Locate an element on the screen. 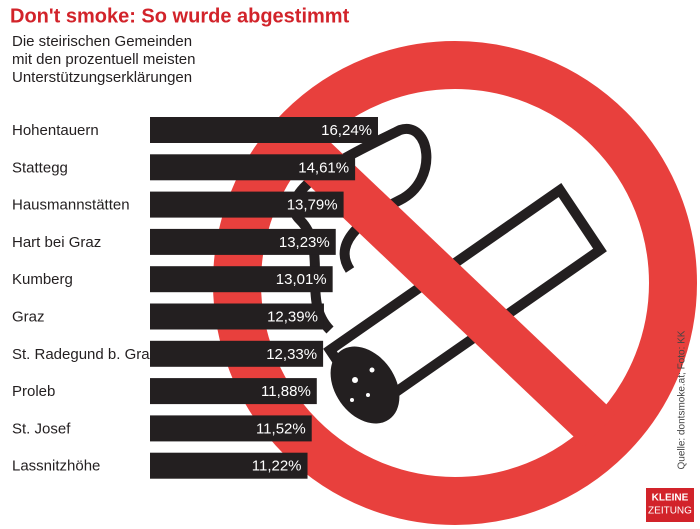 The image size is (700, 529). category-label: St. Josef is located at coordinates (41, 428).